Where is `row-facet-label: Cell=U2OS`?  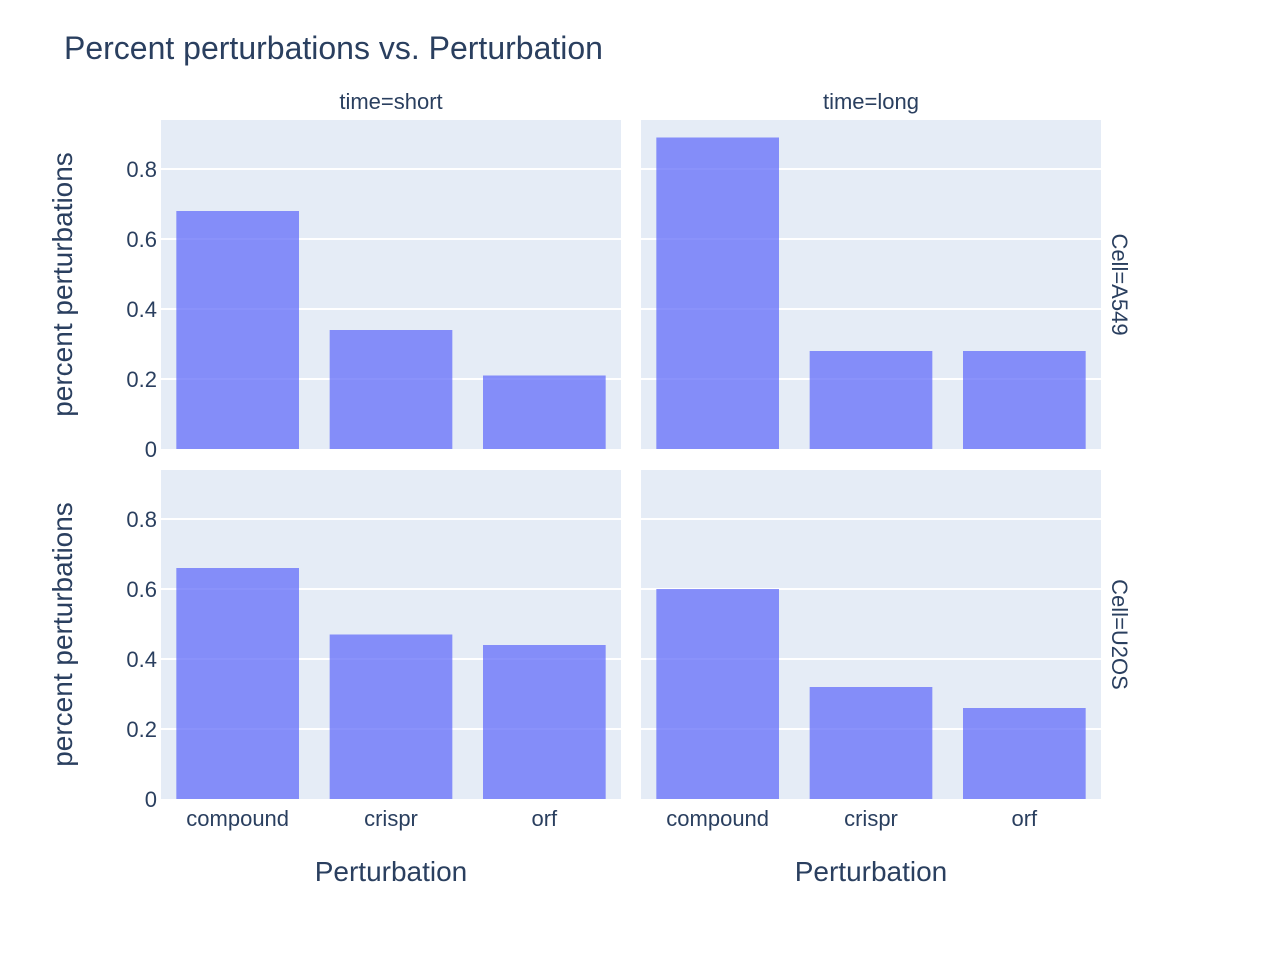 row-facet-label: Cell=U2OS is located at coordinates (1119, 634).